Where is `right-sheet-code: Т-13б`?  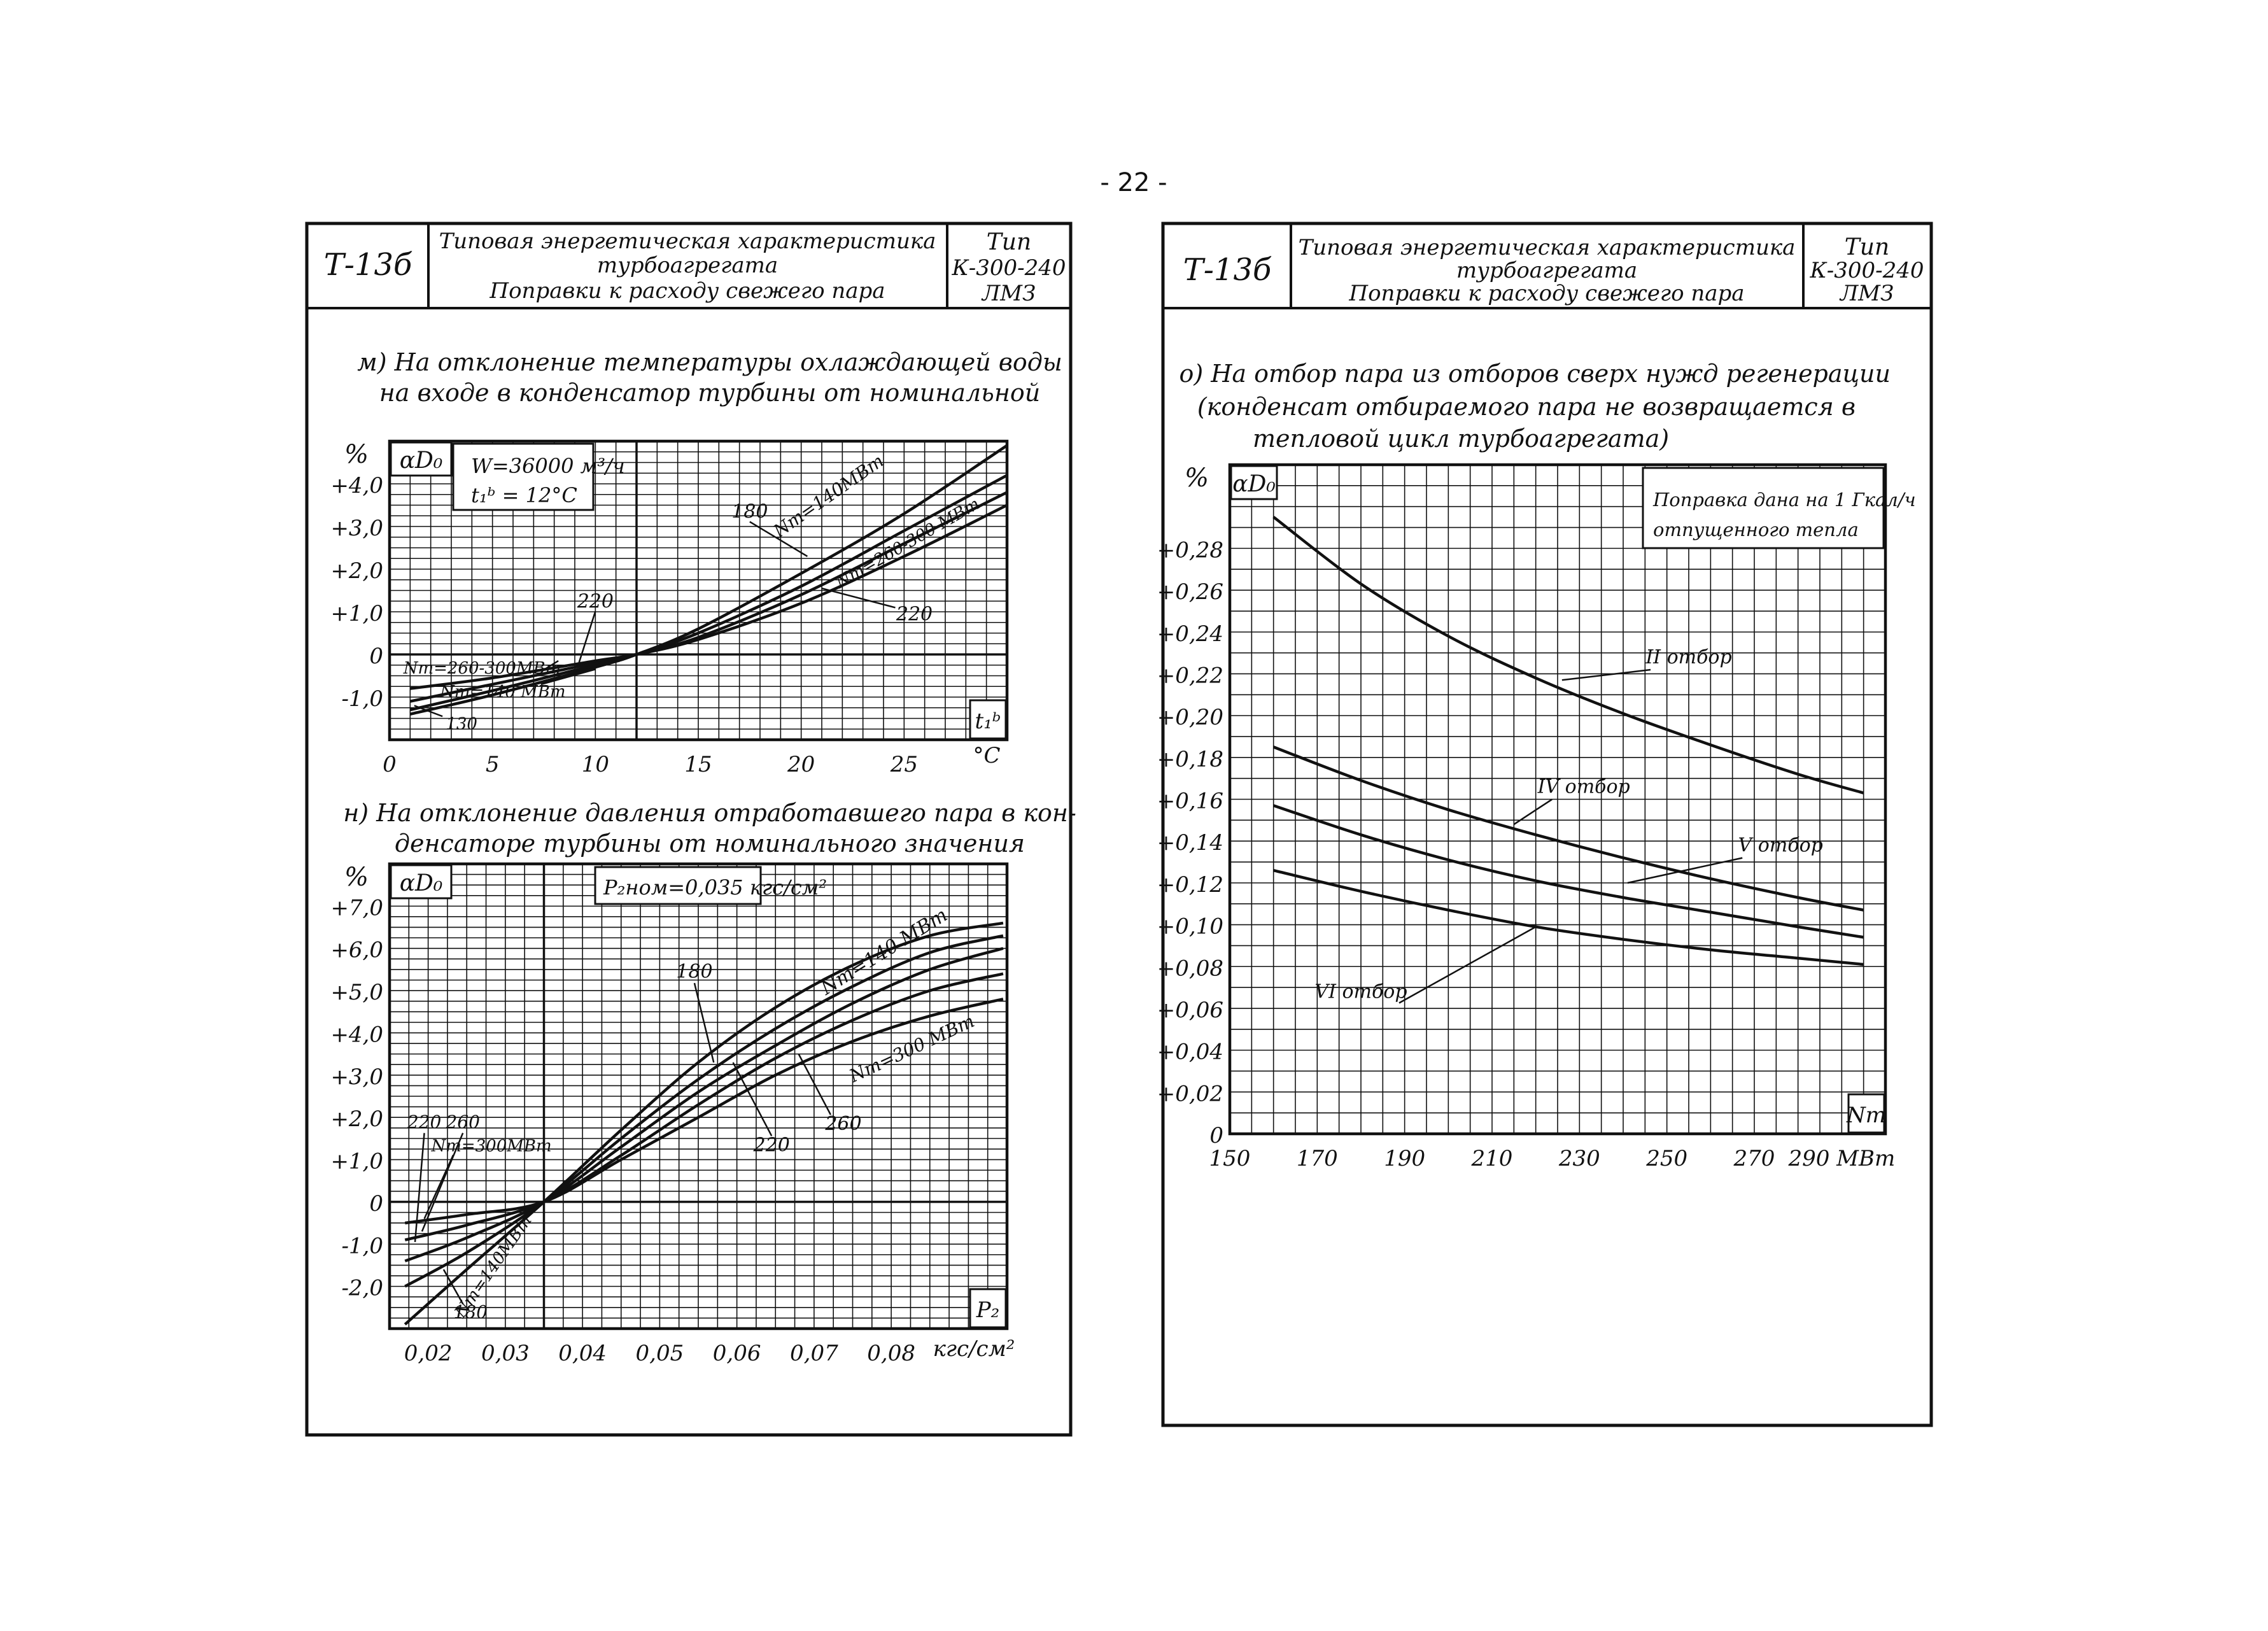
right-sheet-code: Т-13б is located at coordinates (1227, 270).